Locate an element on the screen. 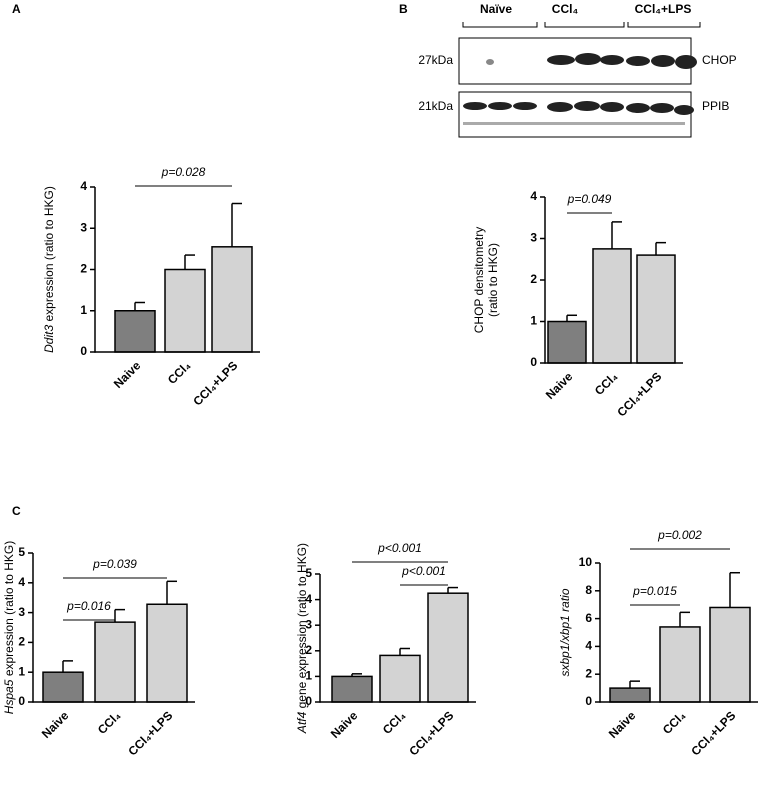 Image resolution: width=772 pixels, height=788 pixels. panel-letter: C is located at coordinates (16, 511).